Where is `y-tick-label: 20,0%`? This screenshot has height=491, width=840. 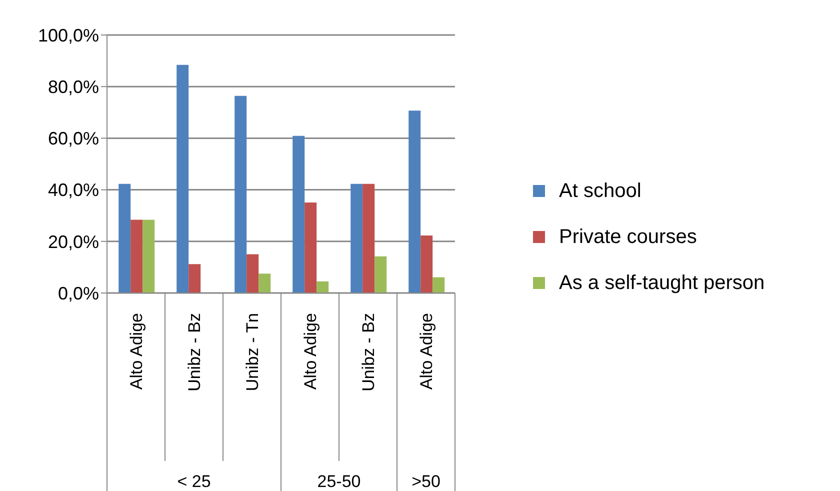
y-tick-label: 20,0% is located at coordinates (73, 242).